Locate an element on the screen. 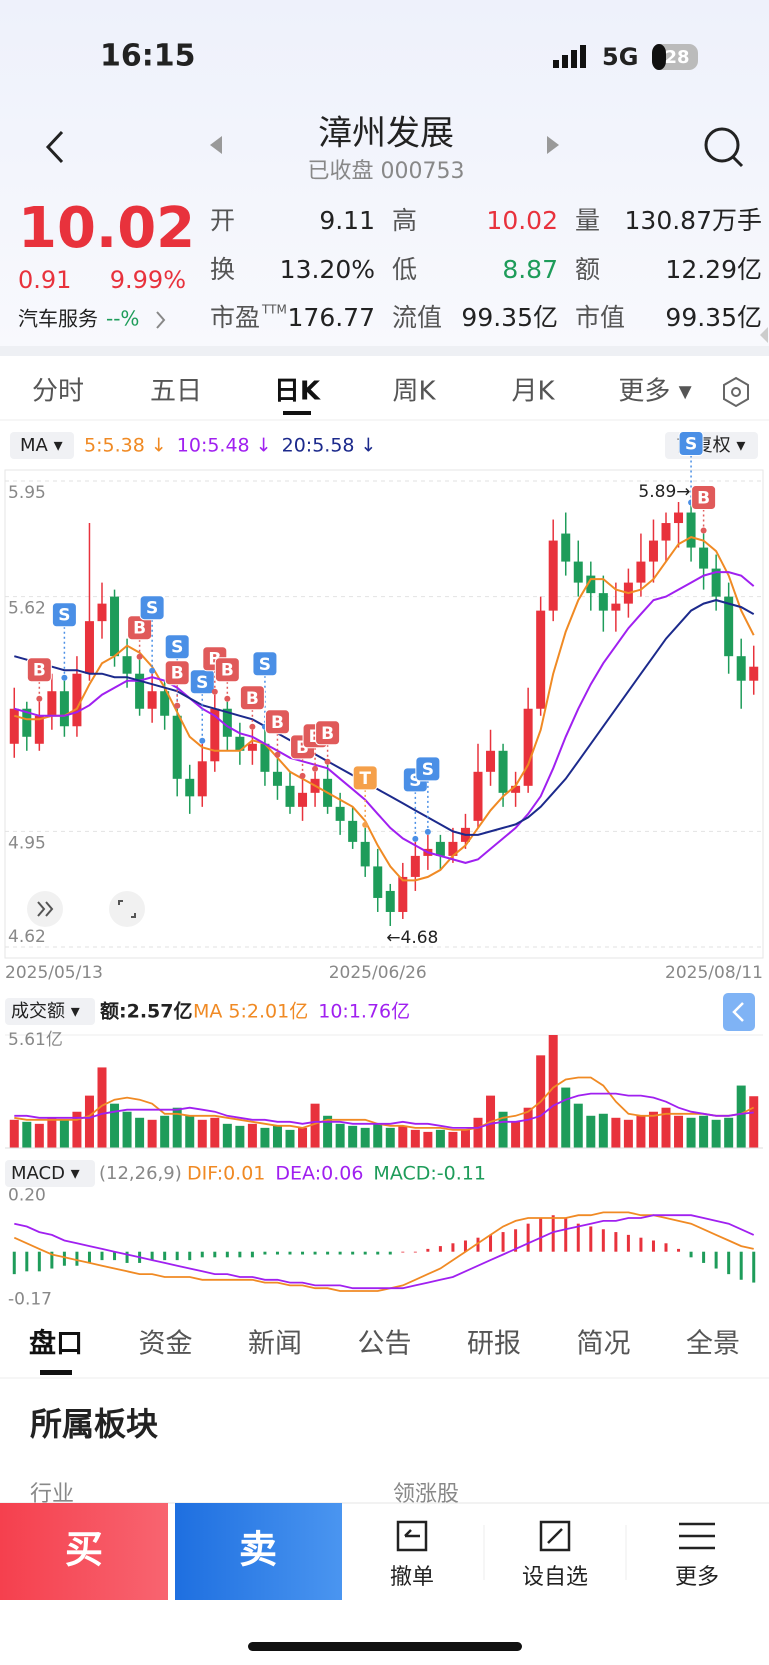 Image resolution: width=769 pixels, height=1665 pixels. detail-tab: 新闻 is located at coordinates (275, 1344).